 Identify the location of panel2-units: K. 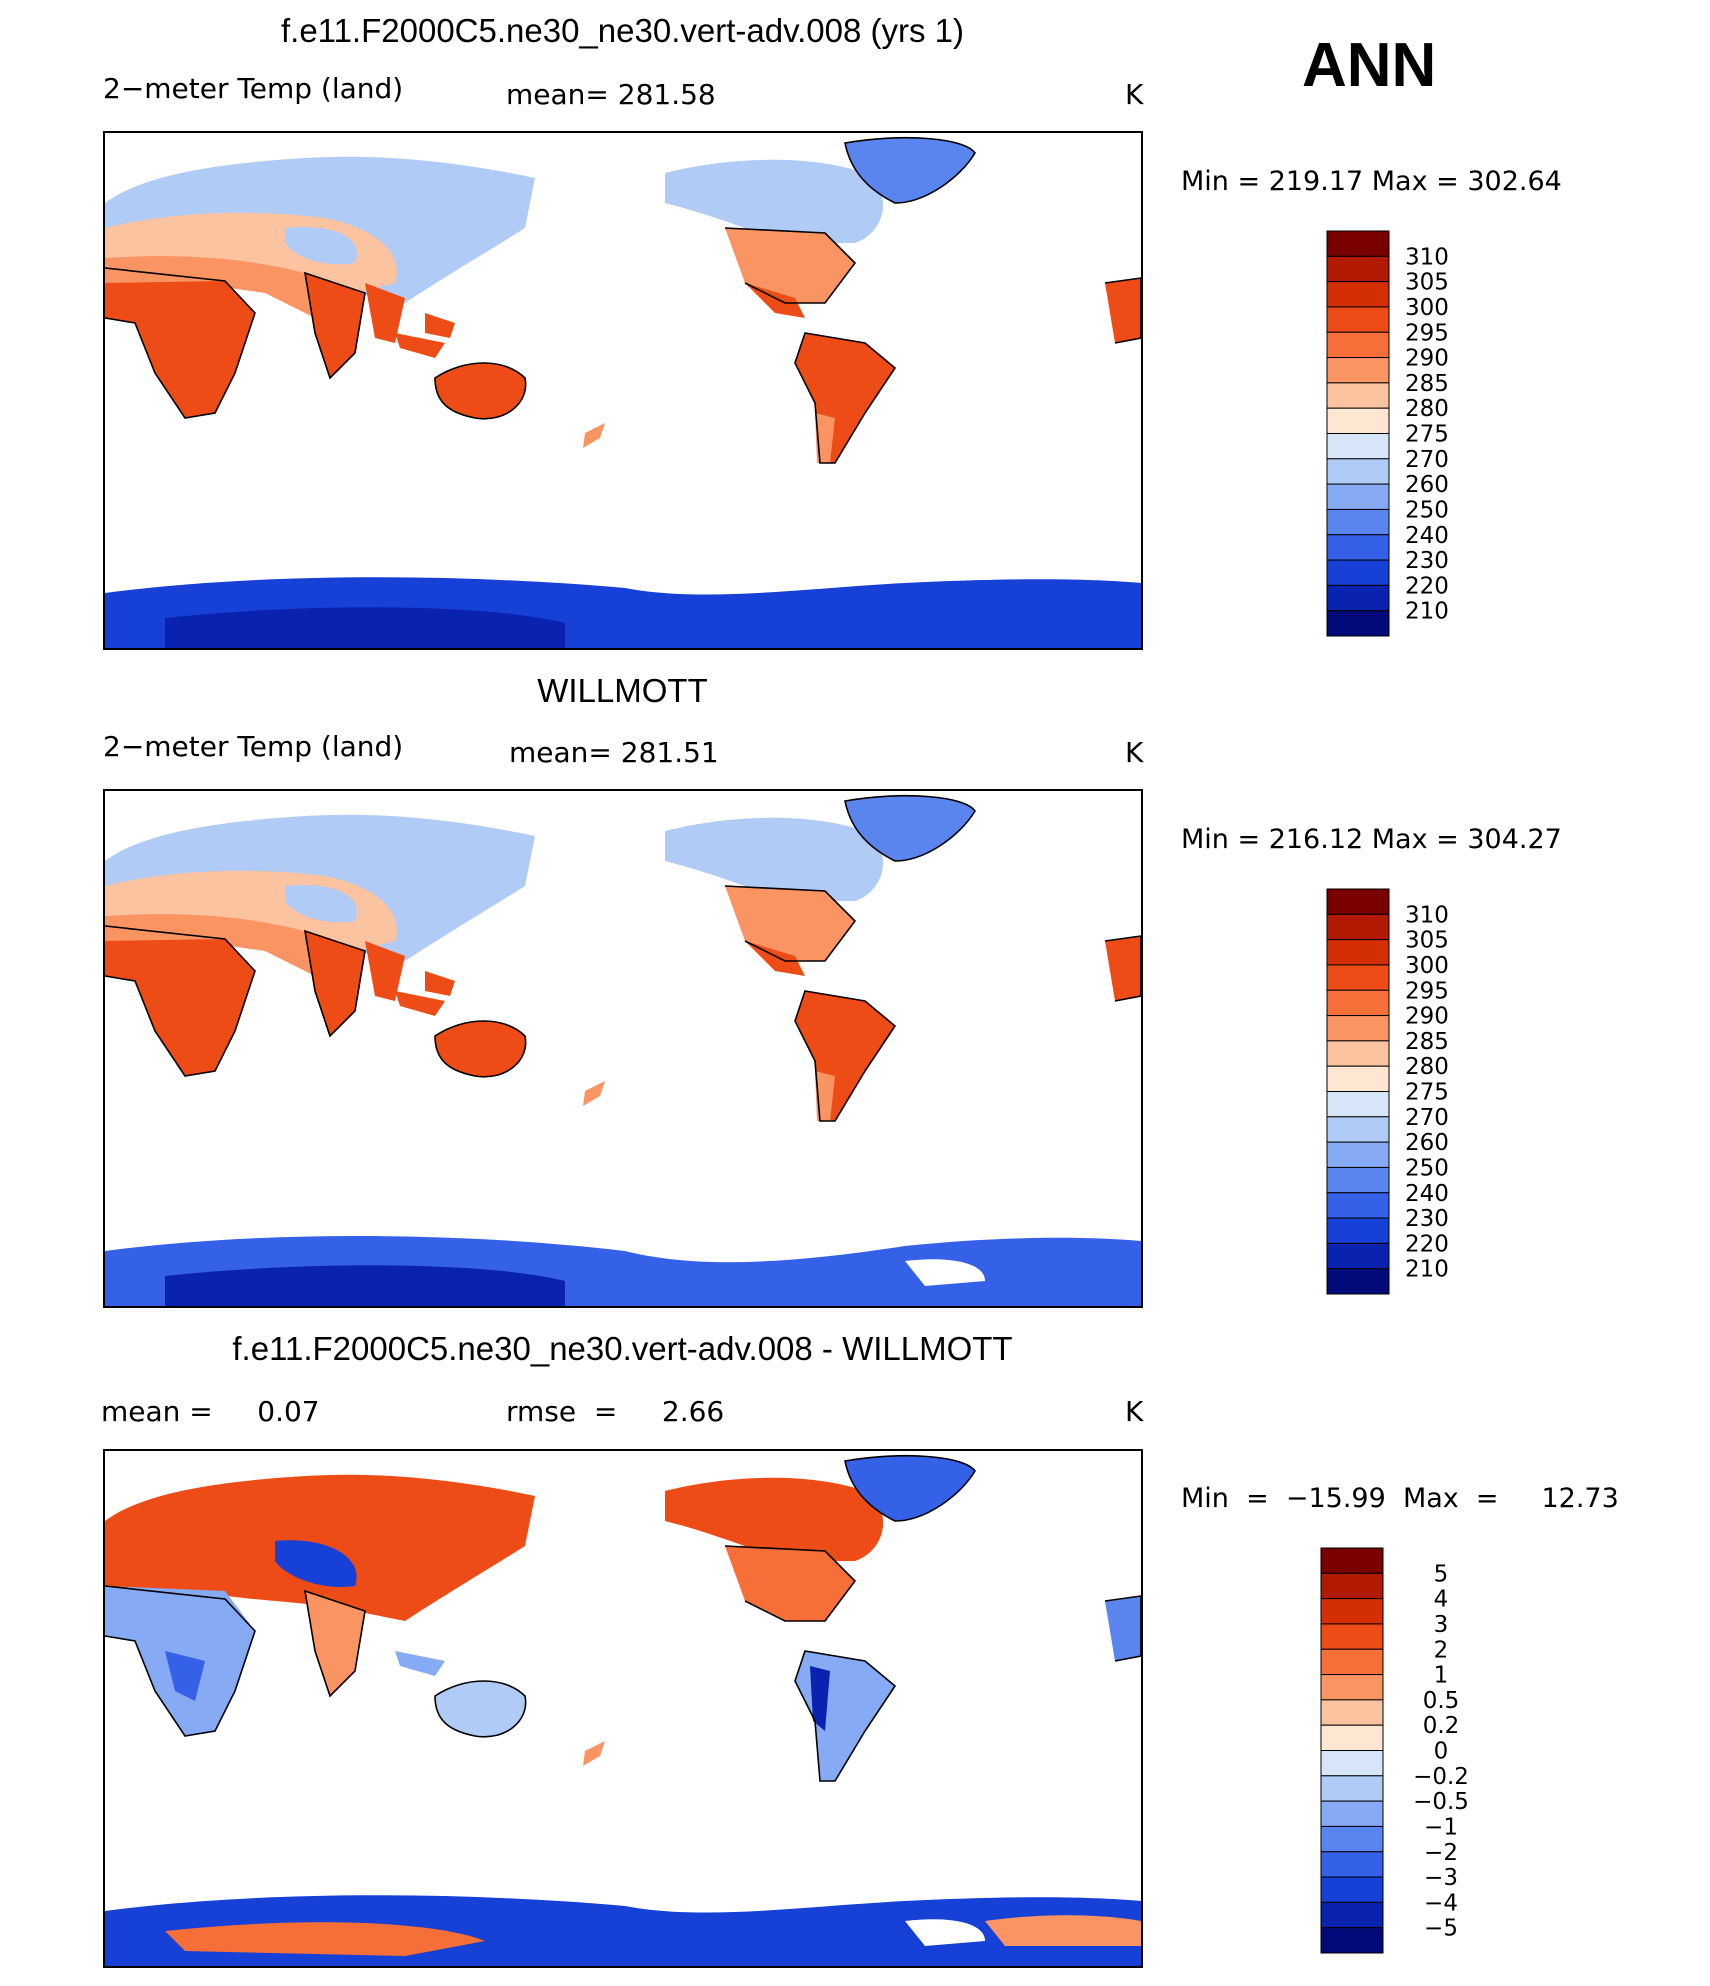
(1134, 752).